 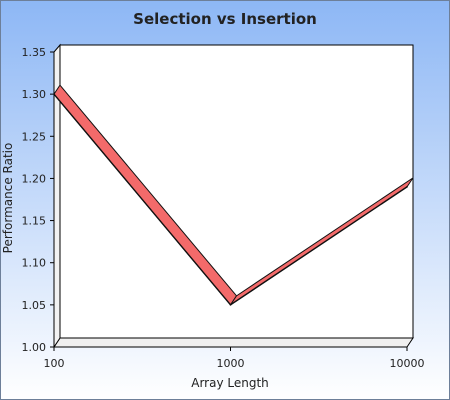 What do you see at coordinates (34, 263) in the screenshot?
I see `y-tick-label: 1.10` at bounding box center [34, 263].